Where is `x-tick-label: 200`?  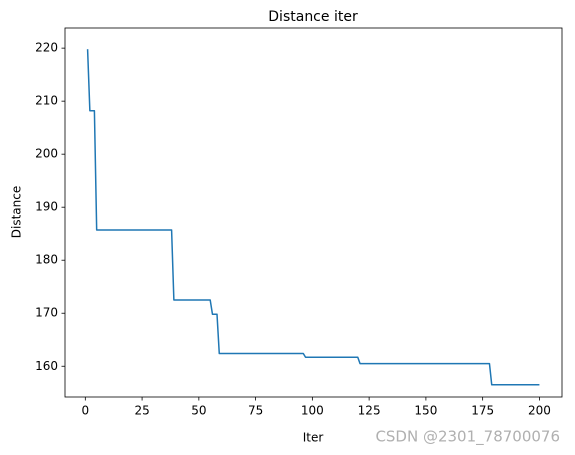 x-tick-label: 200 is located at coordinates (539, 411).